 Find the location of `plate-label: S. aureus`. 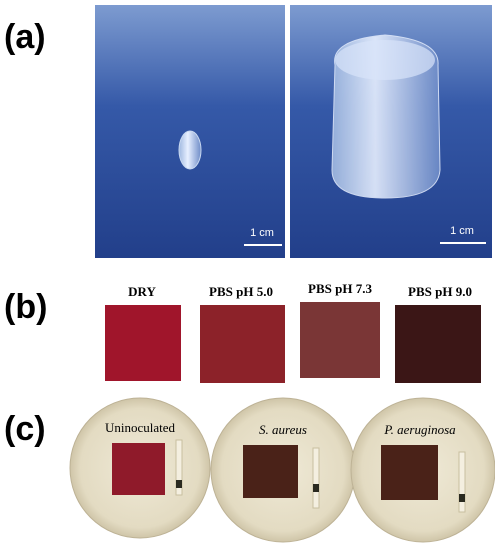

plate-label: S. aureus is located at coordinates (283, 429).